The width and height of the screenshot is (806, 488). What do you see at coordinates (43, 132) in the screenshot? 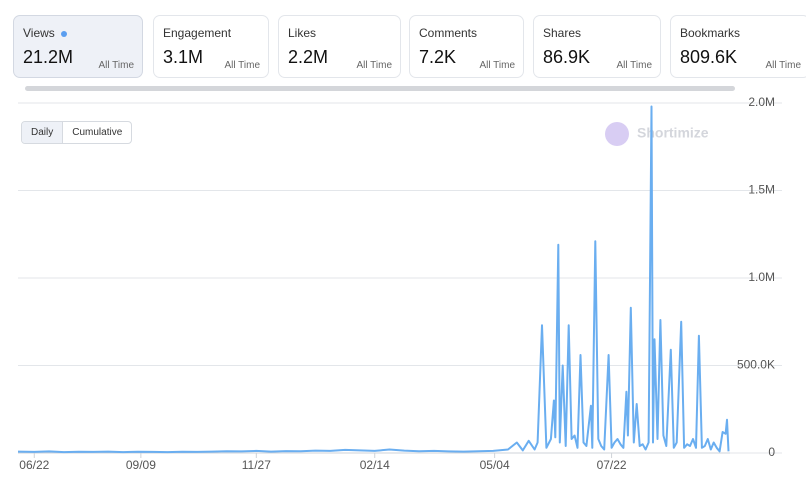
I see `toggle-button: Daily` at bounding box center [43, 132].